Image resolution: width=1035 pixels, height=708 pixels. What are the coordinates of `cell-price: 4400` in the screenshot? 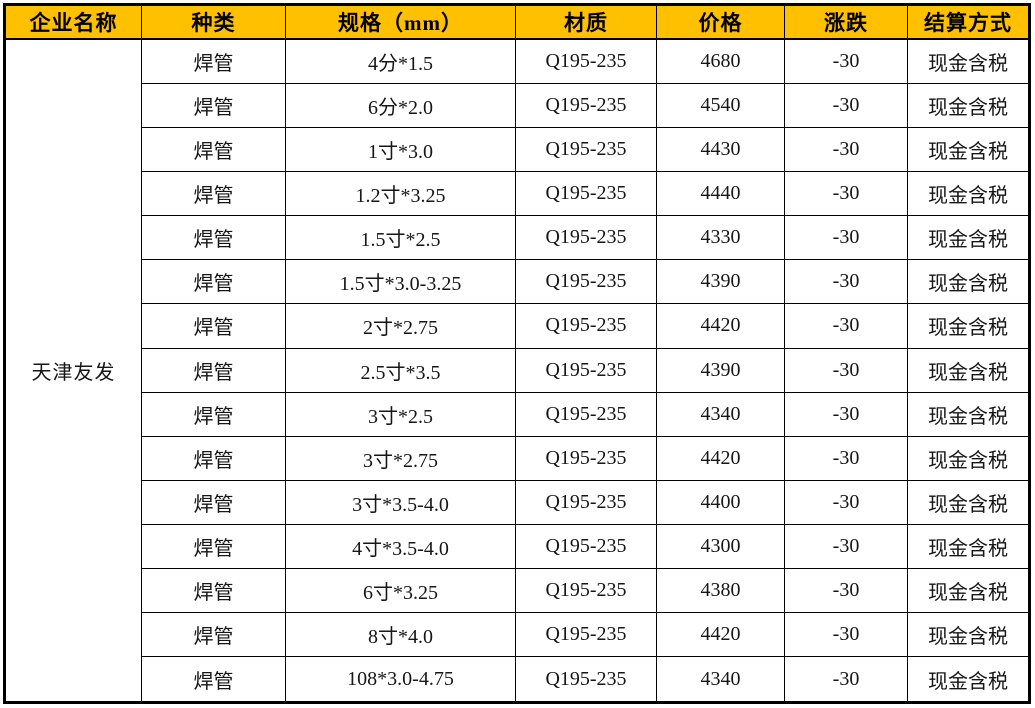 It's located at (720, 502).